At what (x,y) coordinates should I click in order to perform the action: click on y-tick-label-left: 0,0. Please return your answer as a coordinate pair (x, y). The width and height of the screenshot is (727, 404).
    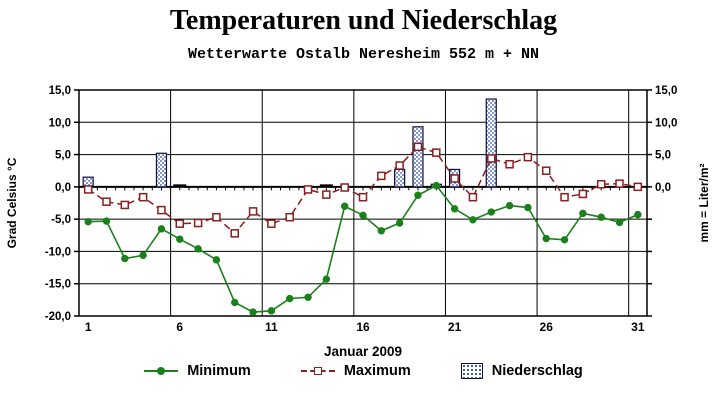
    Looking at the image, I should click on (63, 188).